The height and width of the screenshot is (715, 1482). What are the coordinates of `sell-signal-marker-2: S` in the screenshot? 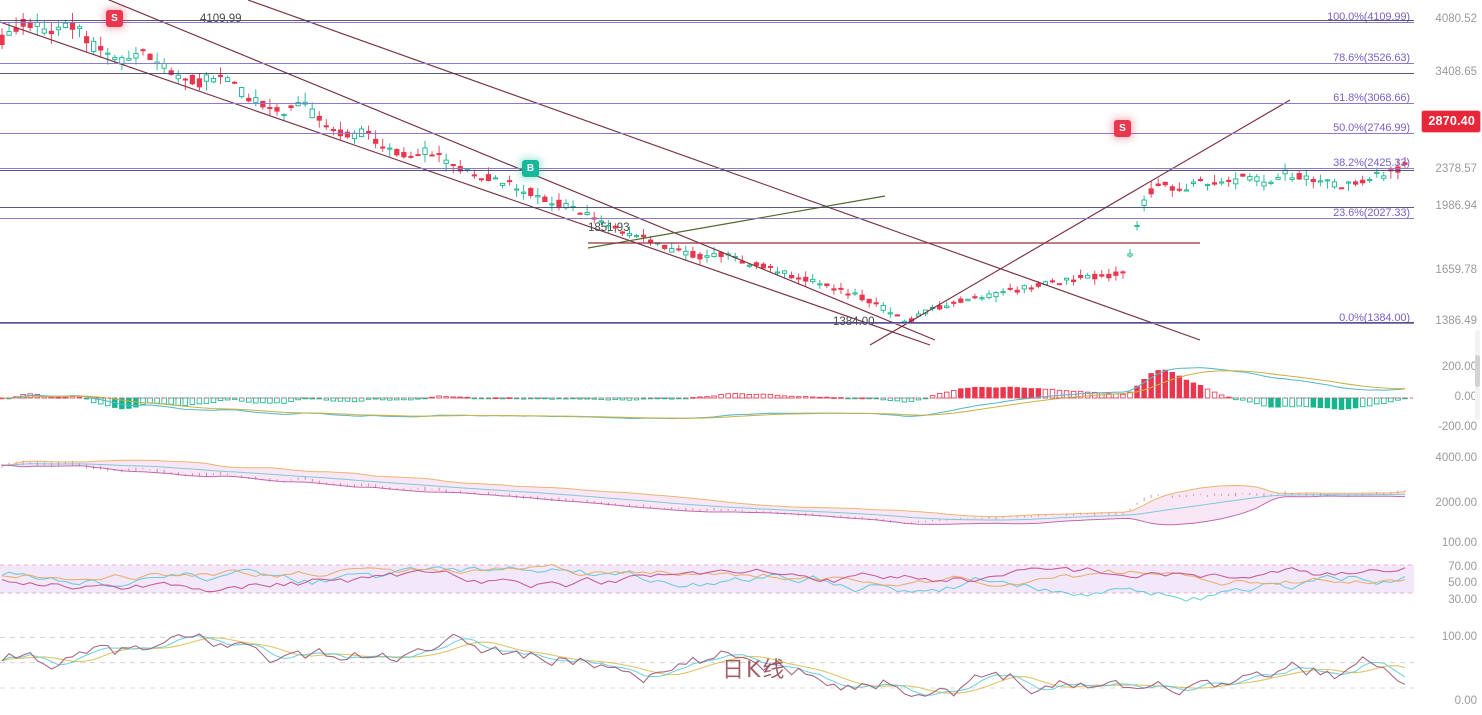 It's located at (1122, 128).